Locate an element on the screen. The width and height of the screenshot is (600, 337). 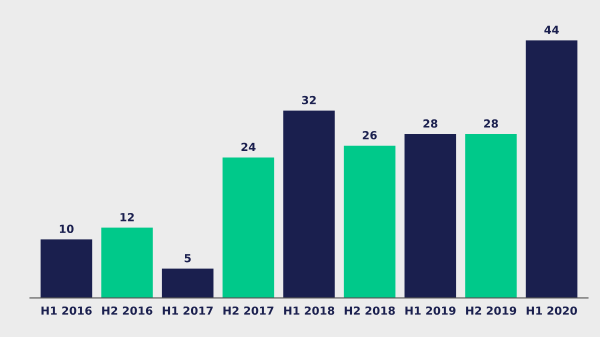
x-tick-label: H1 2019 is located at coordinates (430, 310).